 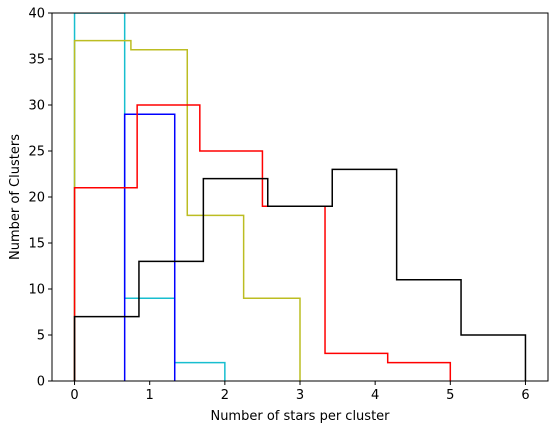 What do you see at coordinates (36, 152) in the screenshot?
I see `y-tick-label: 25` at bounding box center [36, 152].